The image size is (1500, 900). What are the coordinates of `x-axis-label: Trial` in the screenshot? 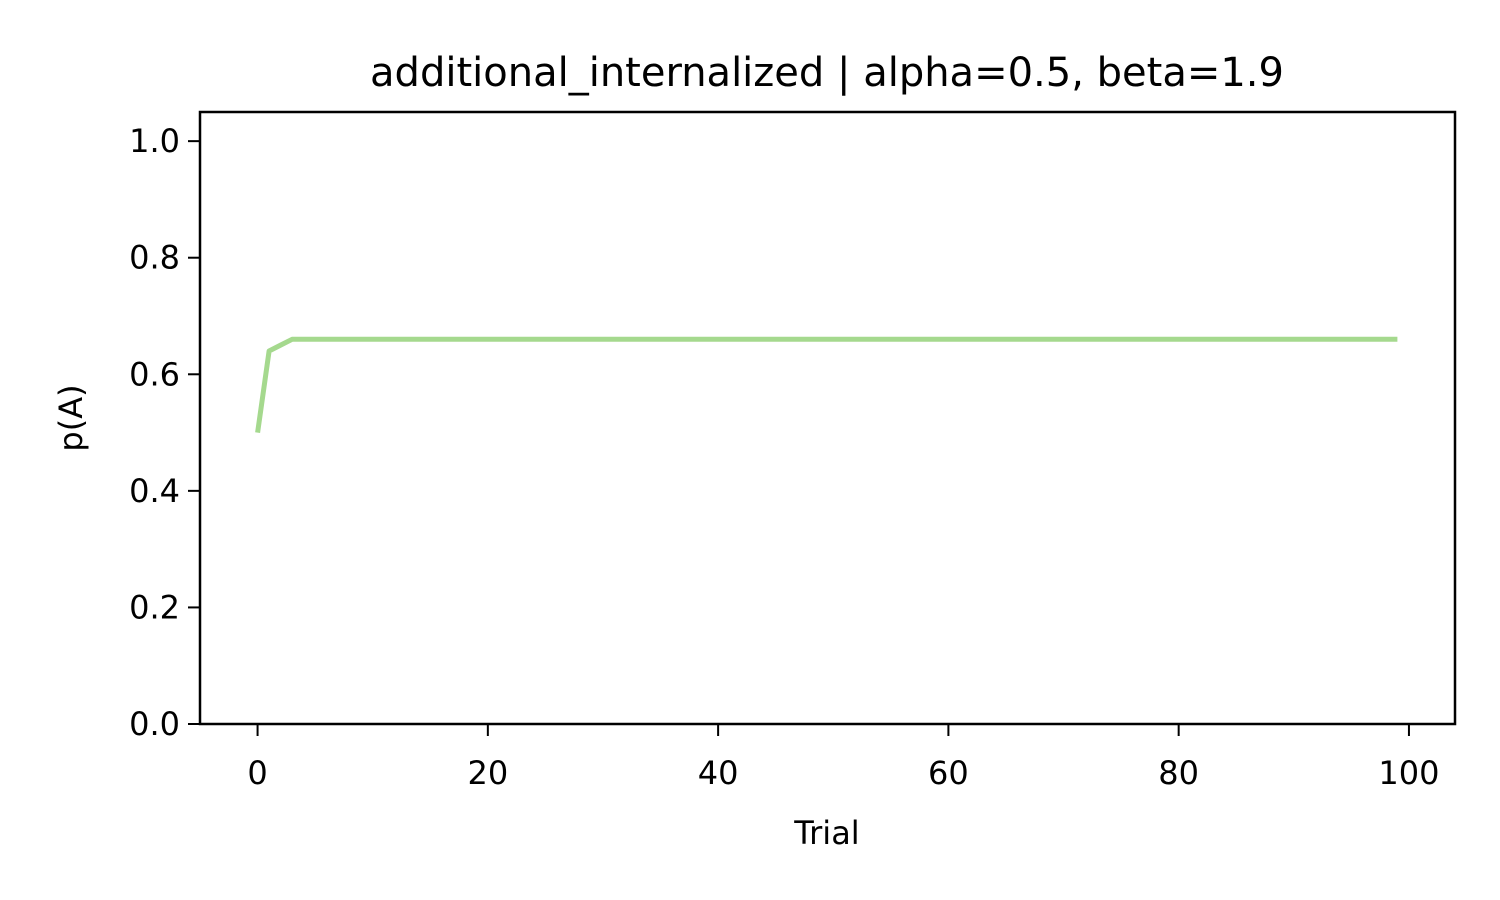 It's located at (826, 833).